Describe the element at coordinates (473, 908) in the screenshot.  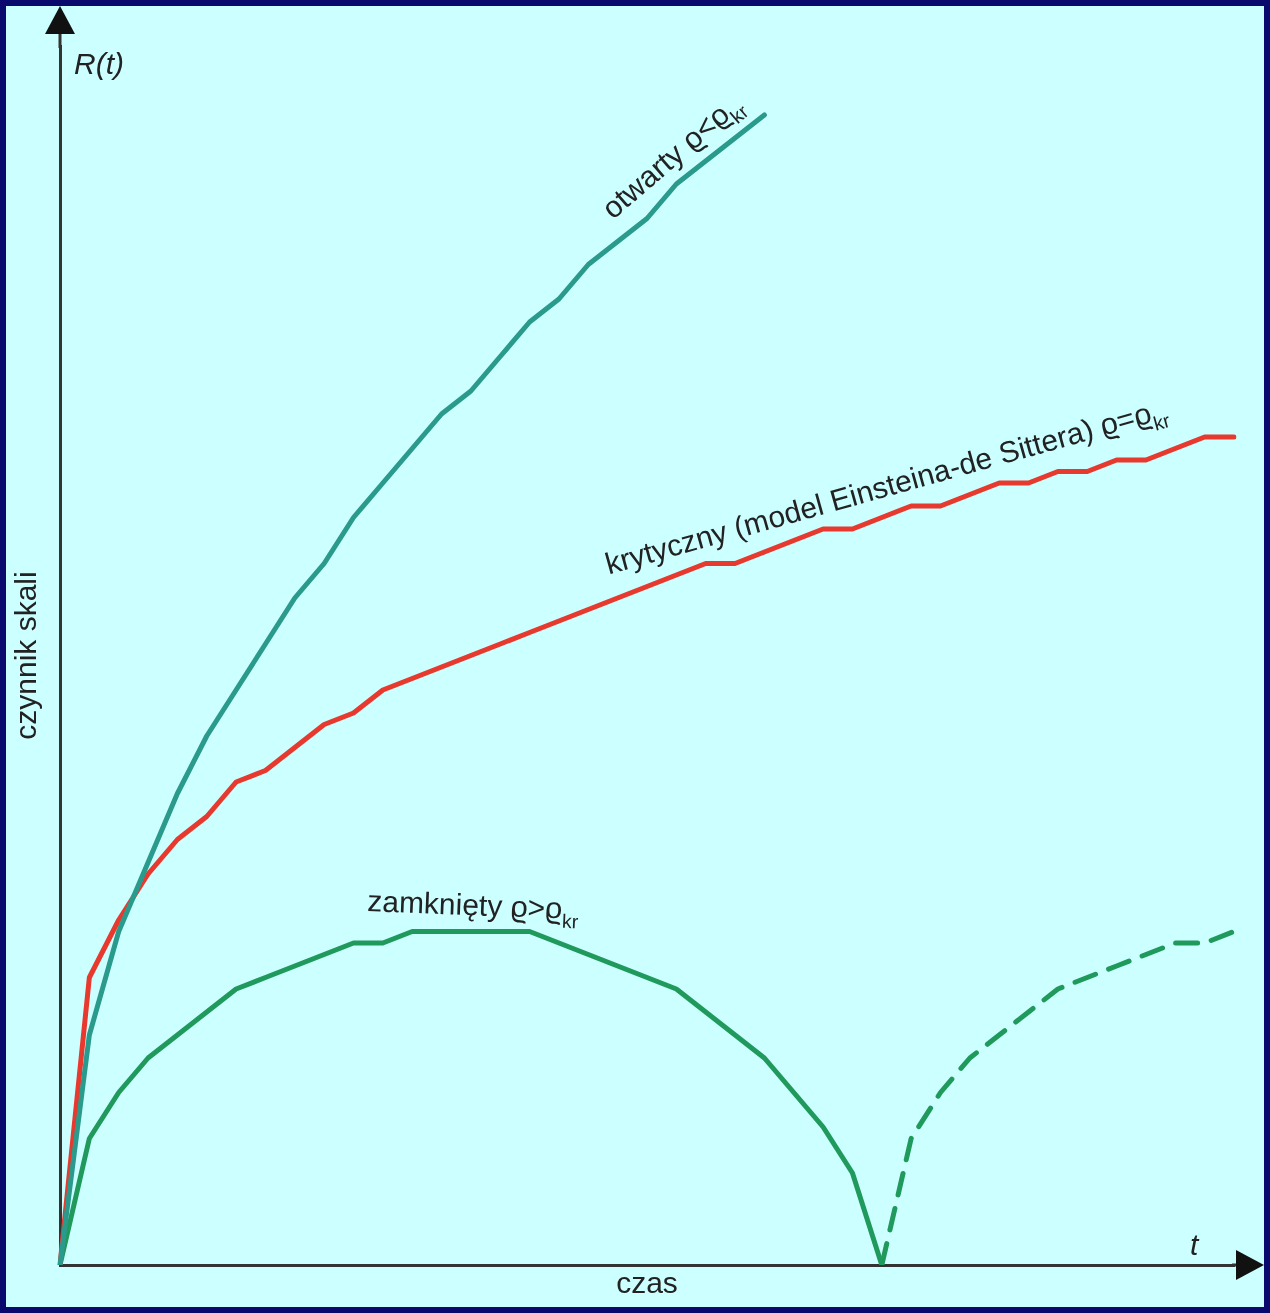
I see `series-label: zamknięty ϱ>ϱkr` at that location.